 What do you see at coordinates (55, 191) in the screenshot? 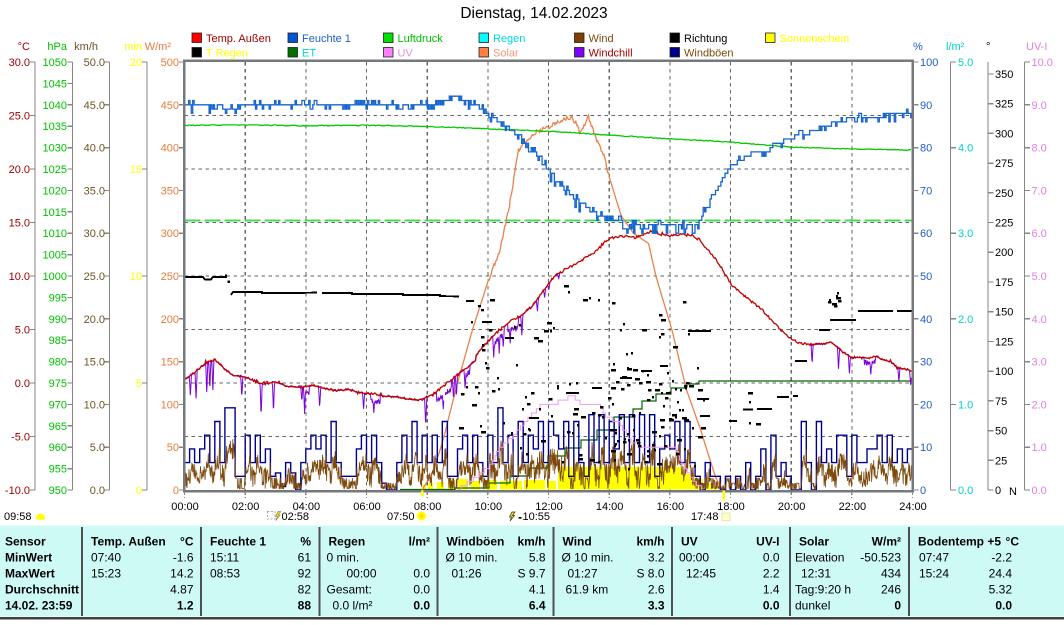
I see `svg-text: 1020` at bounding box center [55, 191].